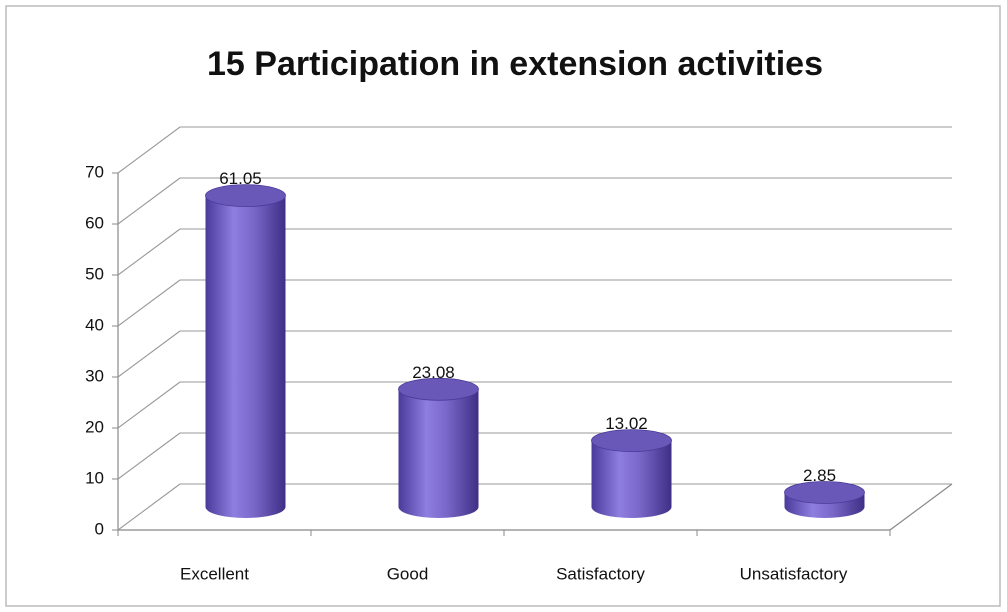 The width and height of the screenshot is (1007, 612). I want to click on y-tick-label: 0, so click(99, 528).